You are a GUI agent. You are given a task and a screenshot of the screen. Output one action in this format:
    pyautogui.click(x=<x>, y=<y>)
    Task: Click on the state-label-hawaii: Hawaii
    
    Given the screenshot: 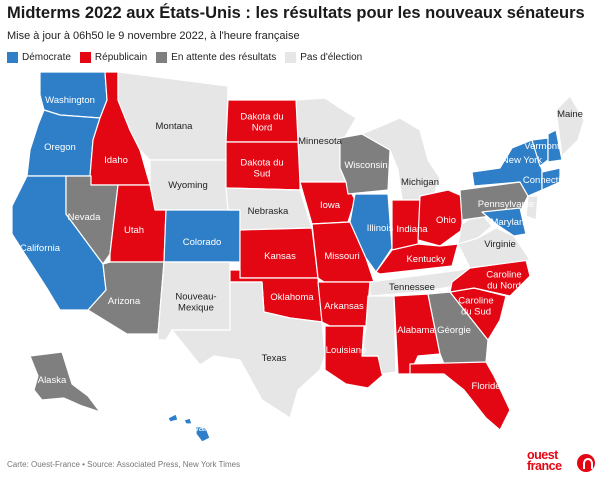 What is the action you would take?
    pyautogui.click(x=194, y=428)
    